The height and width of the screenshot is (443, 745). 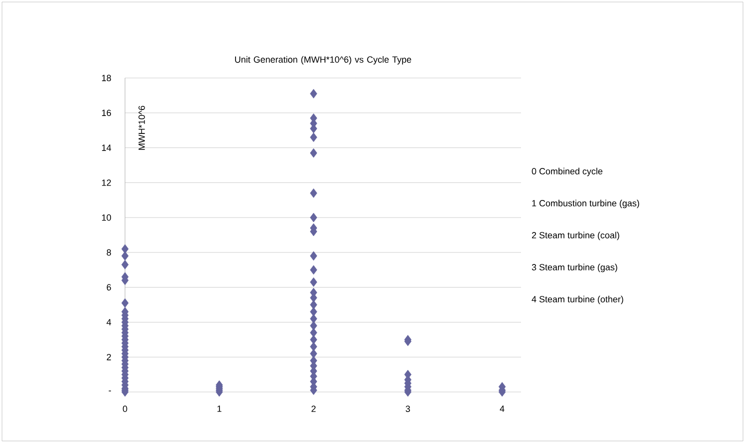 What do you see at coordinates (141, 128) in the screenshot?
I see `y-axis-title: MWH*10^6` at bounding box center [141, 128].